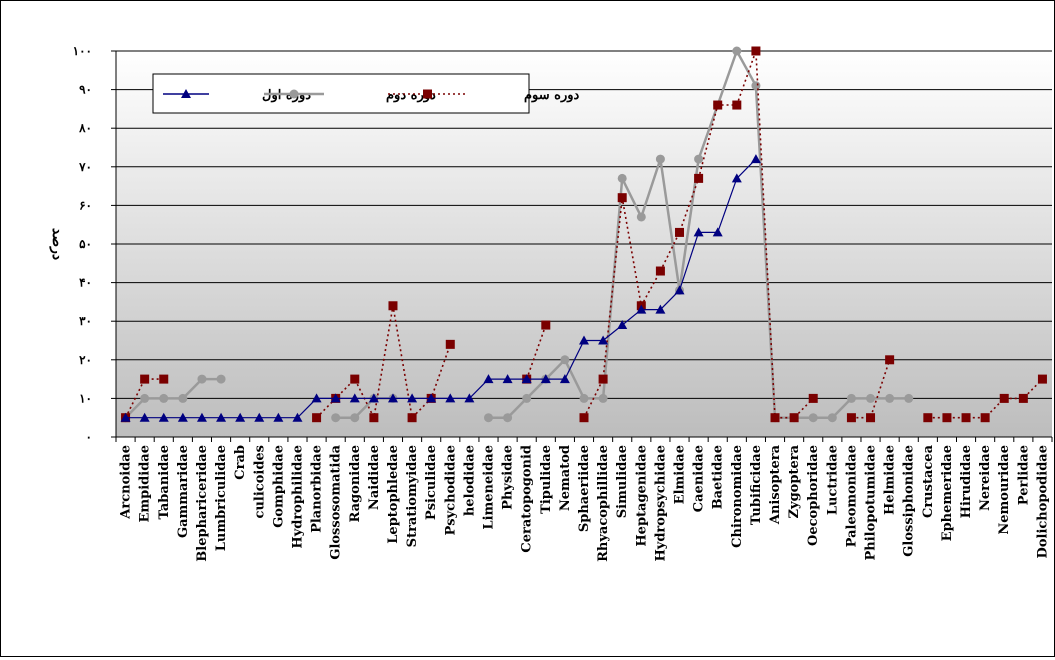 Image resolution: width=1055 pixels, height=660 pixels. What do you see at coordinates (488, 487) in the screenshot?
I see `x-tick-label: Limeneidae` at bounding box center [488, 487].